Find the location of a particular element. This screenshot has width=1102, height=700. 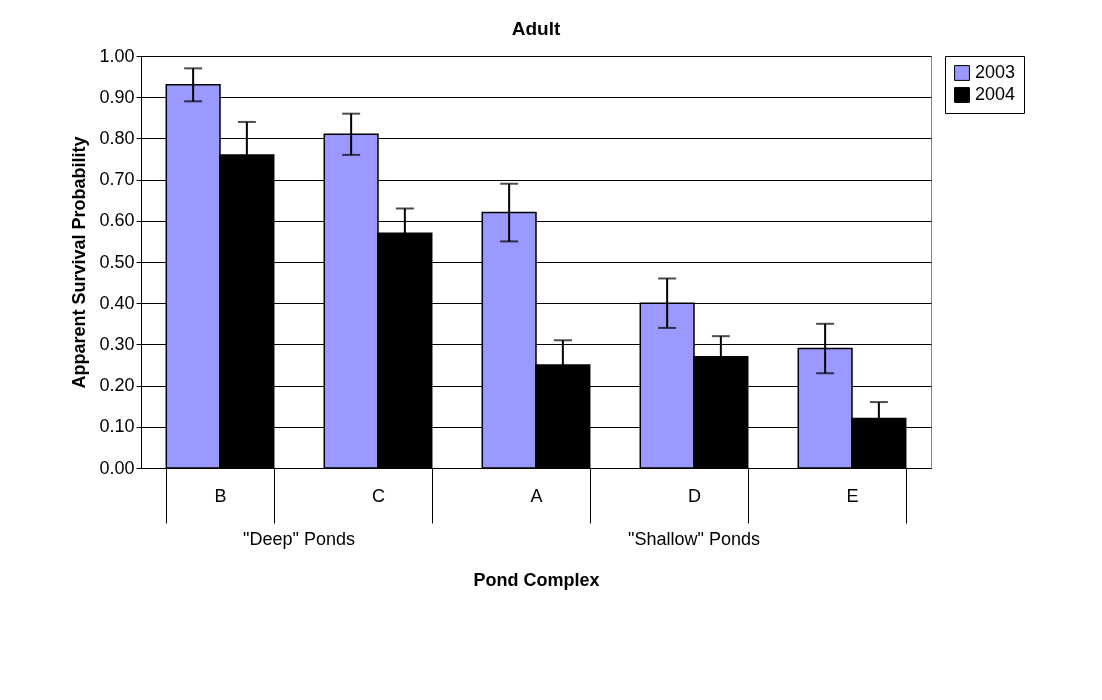

y-tick-label: 0.10 is located at coordinates (117, 426).